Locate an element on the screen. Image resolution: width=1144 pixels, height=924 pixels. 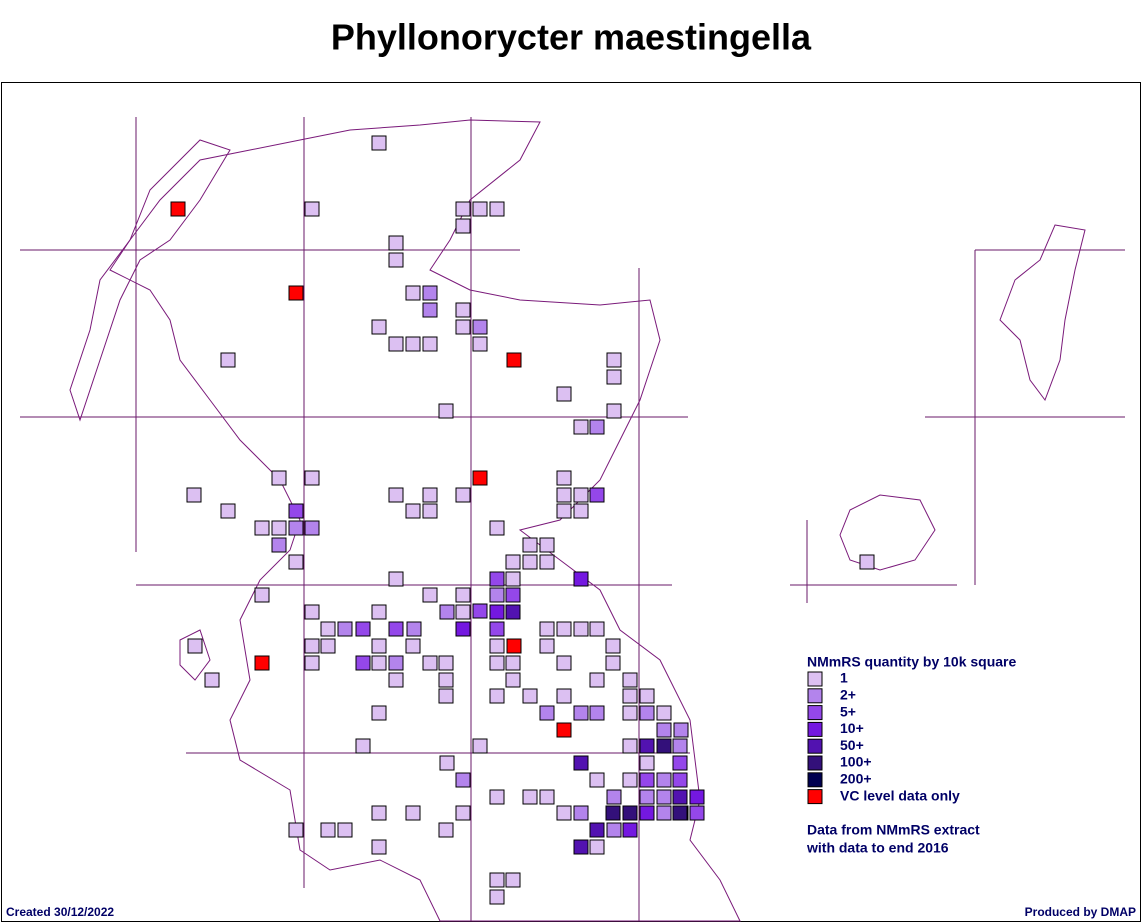
note-line: with data to end 2016 is located at coordinates (877, 848).